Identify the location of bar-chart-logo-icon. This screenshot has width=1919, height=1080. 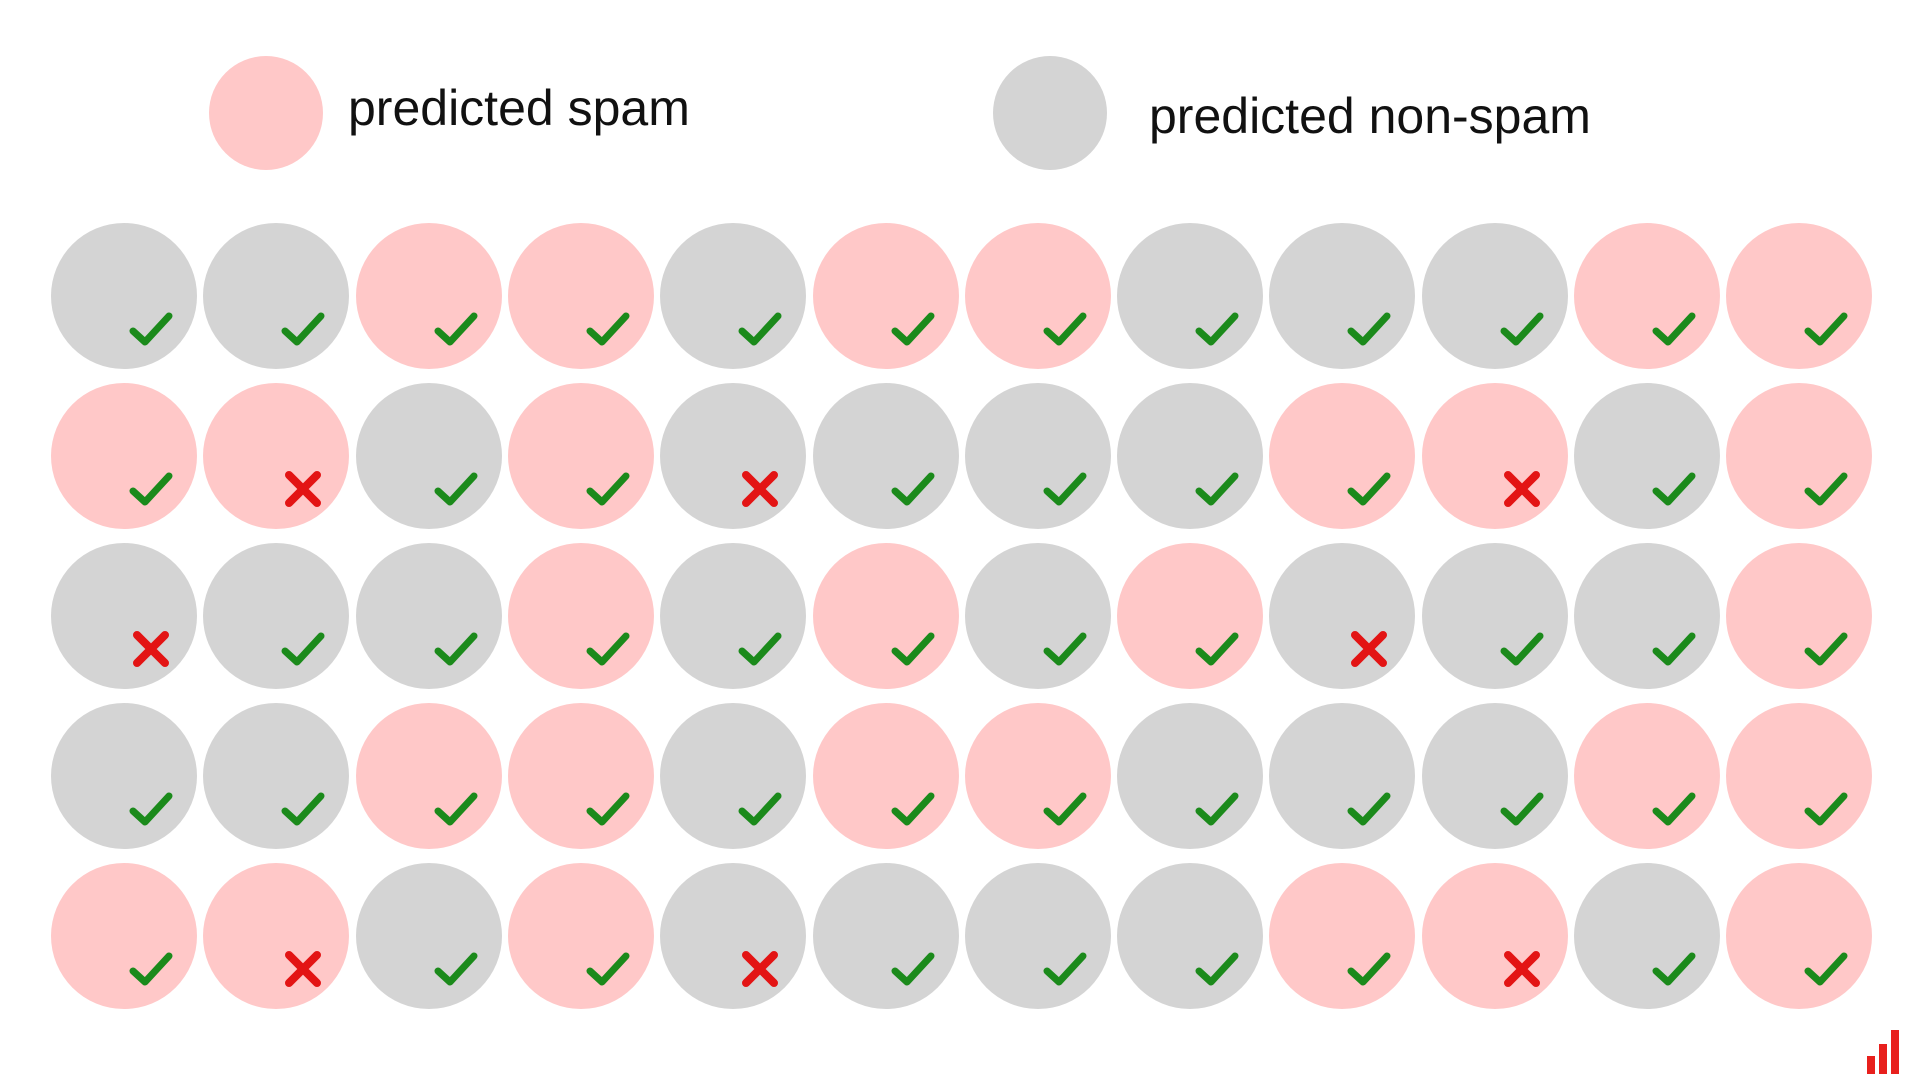
(1889, 1051).